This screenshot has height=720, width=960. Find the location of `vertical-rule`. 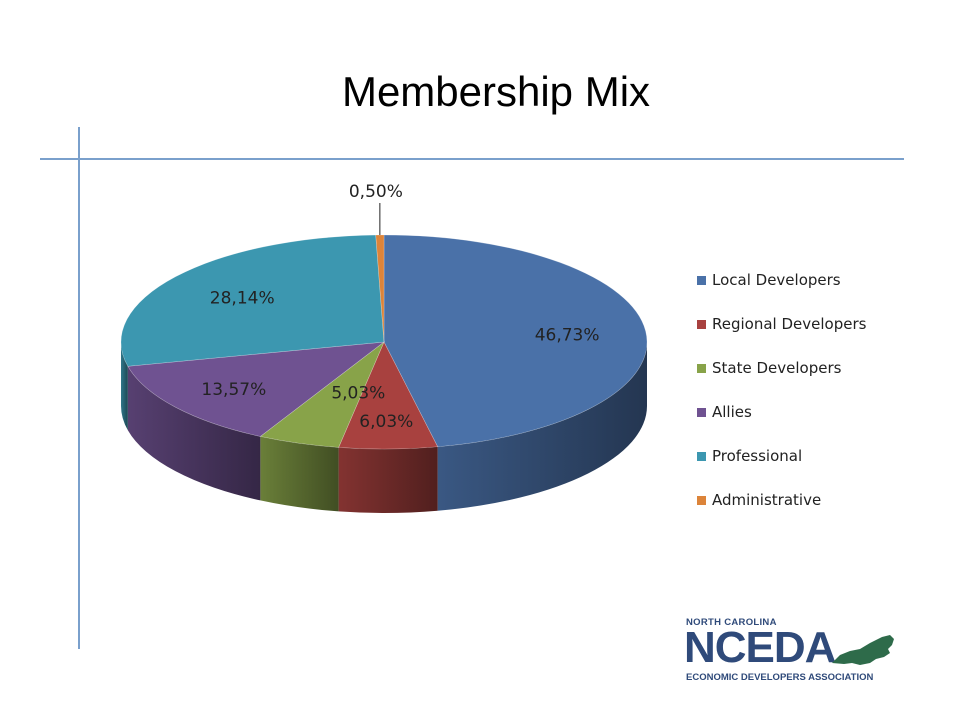

vertical-rule is located at coordinates (79, 388).